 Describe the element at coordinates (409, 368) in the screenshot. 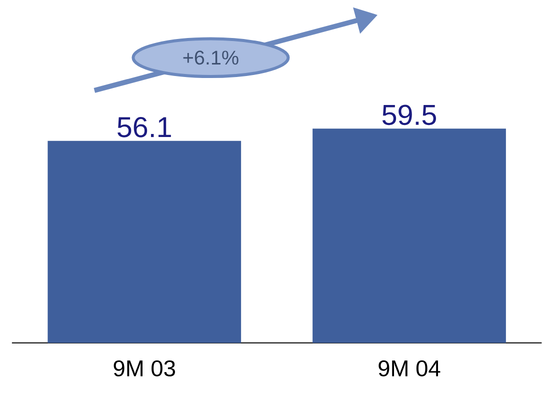

I see `x-tick-label: 9M 04` at that location.